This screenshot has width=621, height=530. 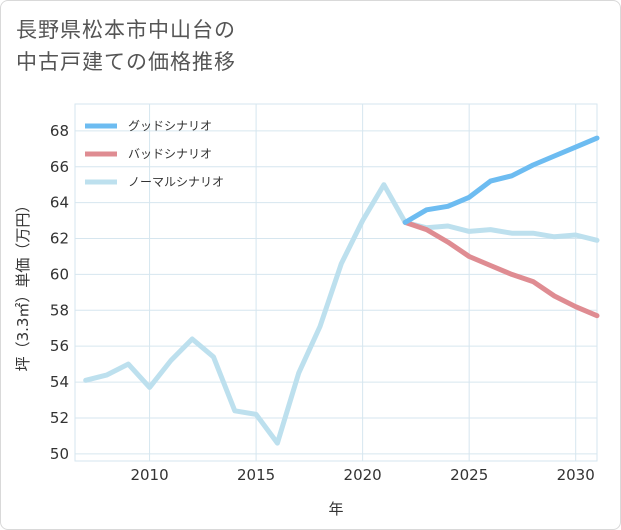 What do you see at coordinates (126, 62) in the screenshot?
I see `chart-title-line-2: 中古戸建ての価格推移` at bounding box center [126, 62].